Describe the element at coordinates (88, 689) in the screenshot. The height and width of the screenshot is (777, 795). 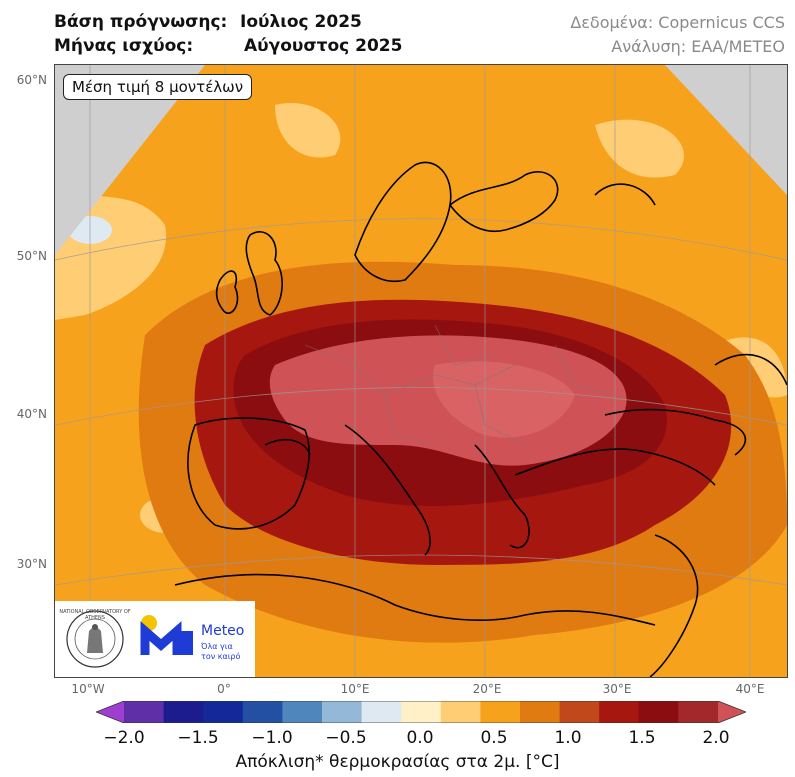
I see `lon-label-10w: 10°W` at that location.